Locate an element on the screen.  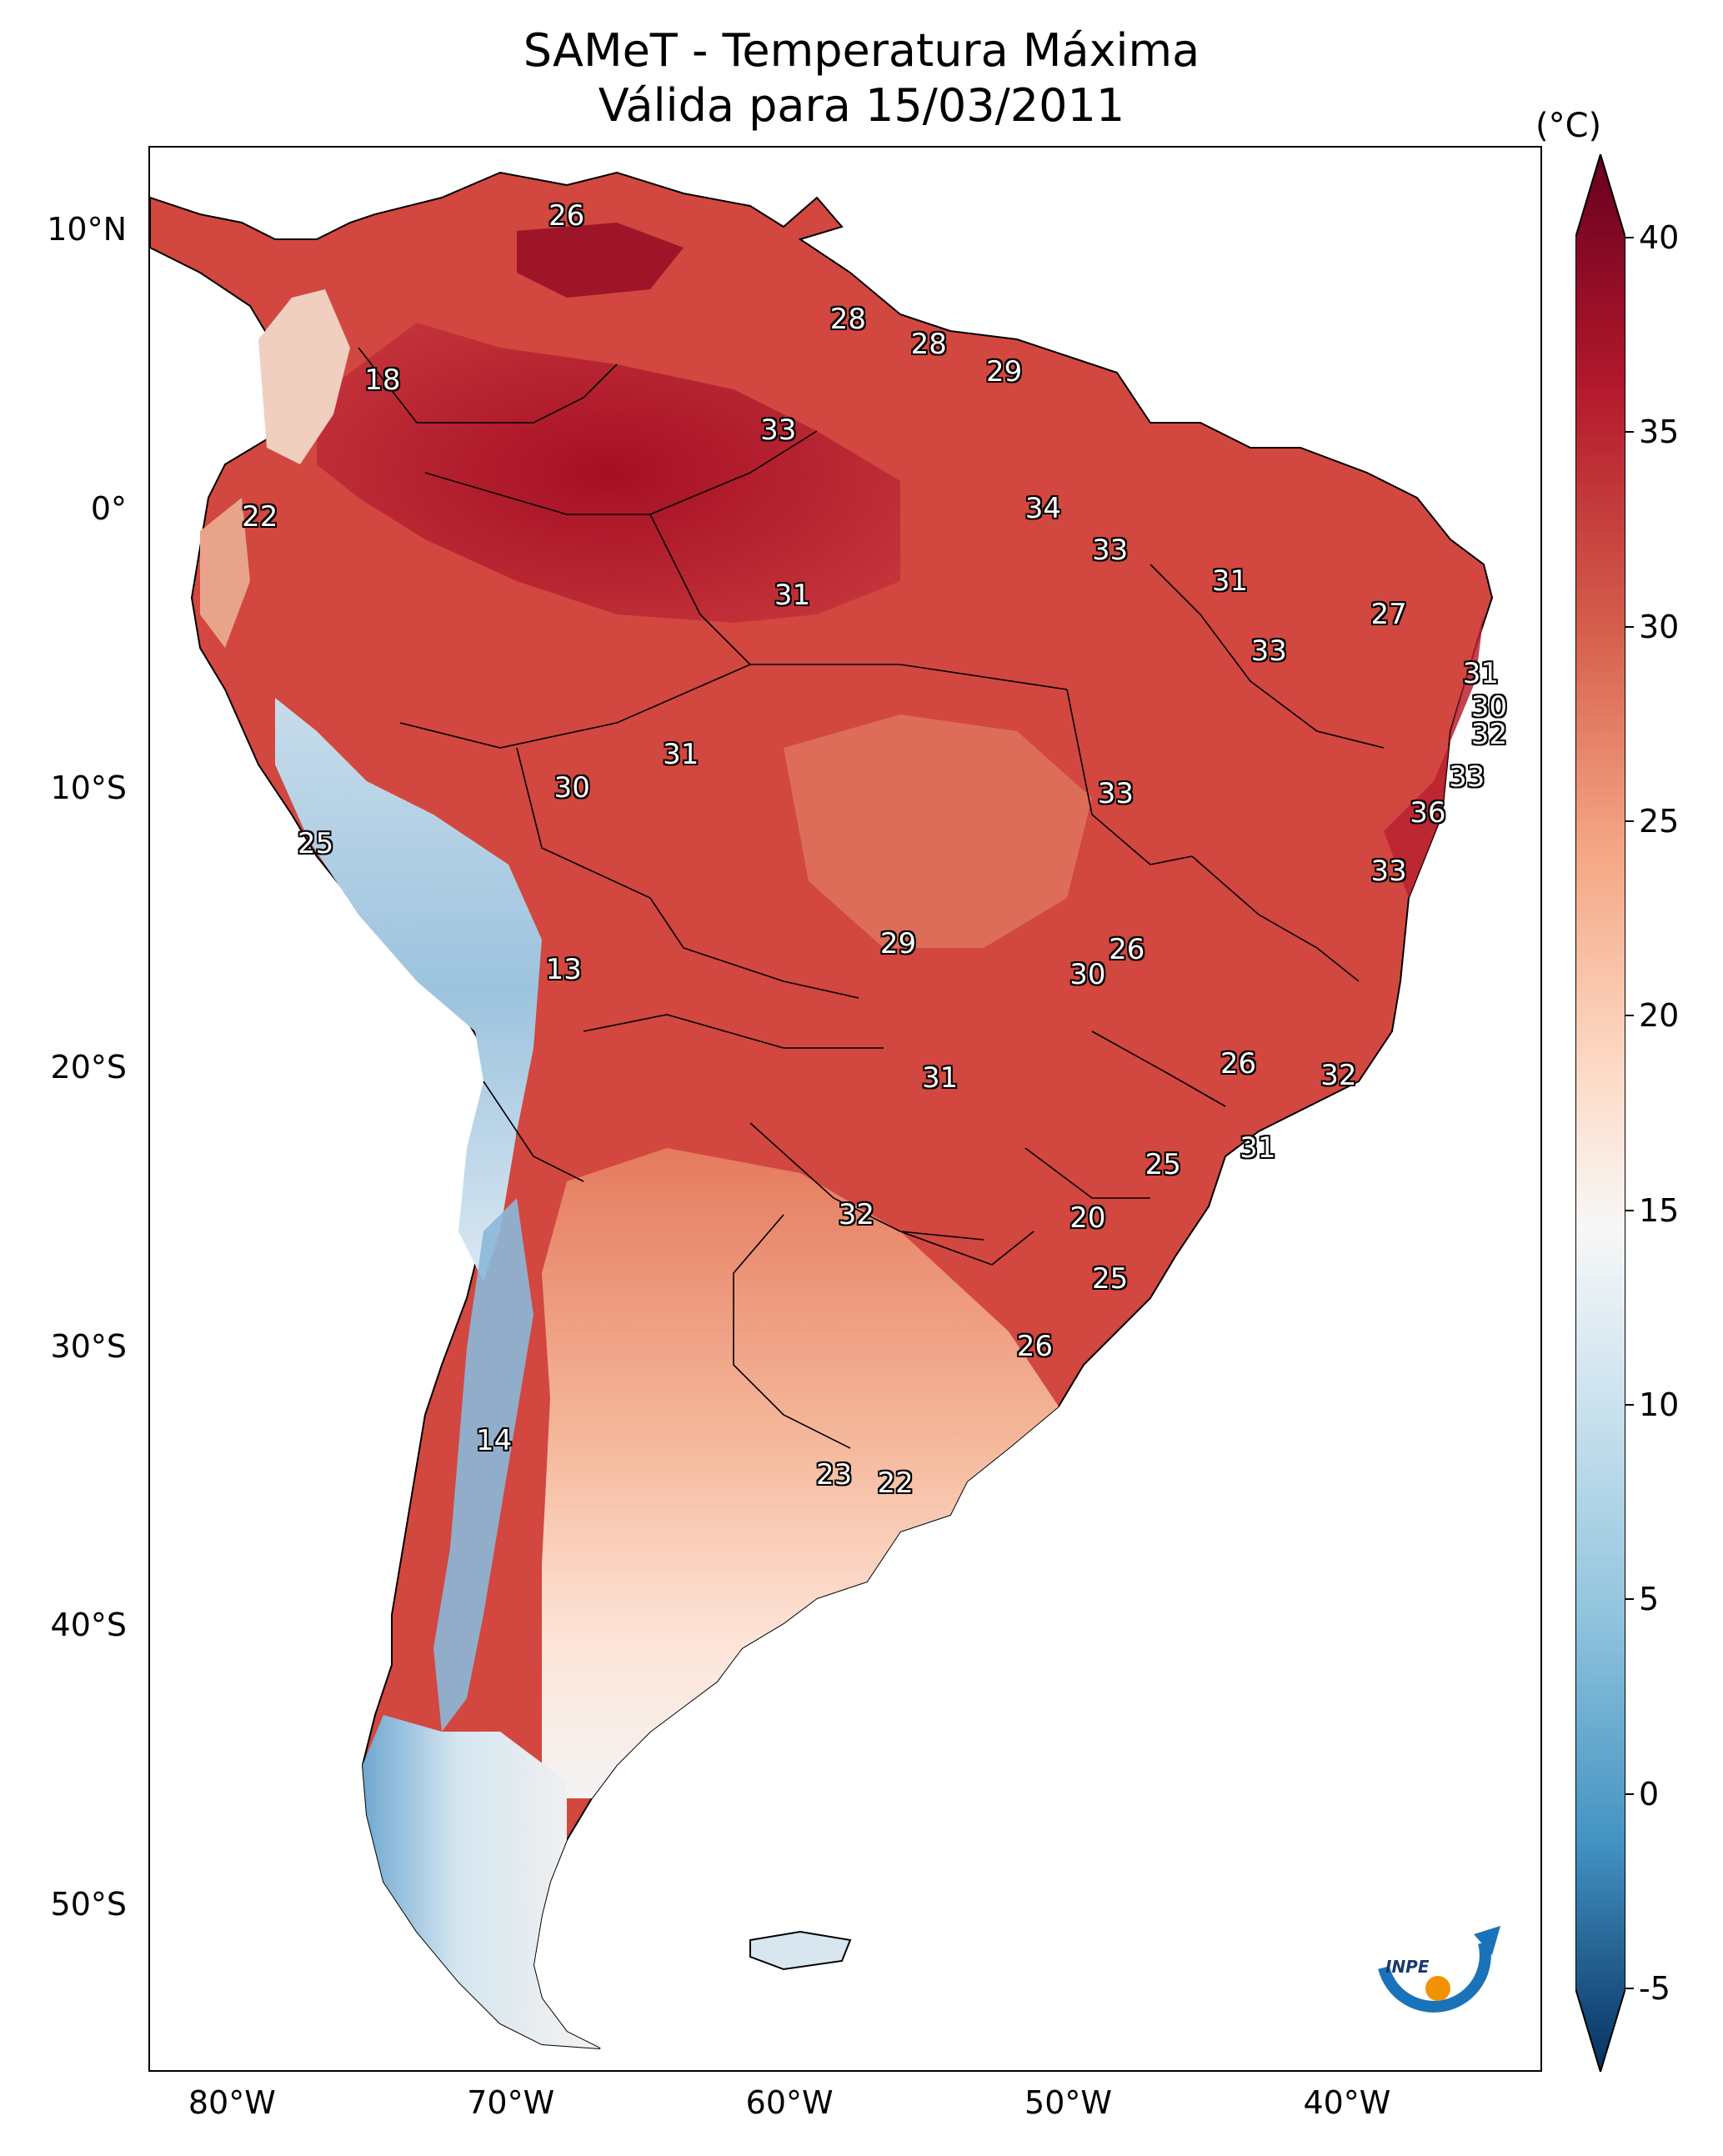
colorbar-body is located at coordinates (1600, 1113).